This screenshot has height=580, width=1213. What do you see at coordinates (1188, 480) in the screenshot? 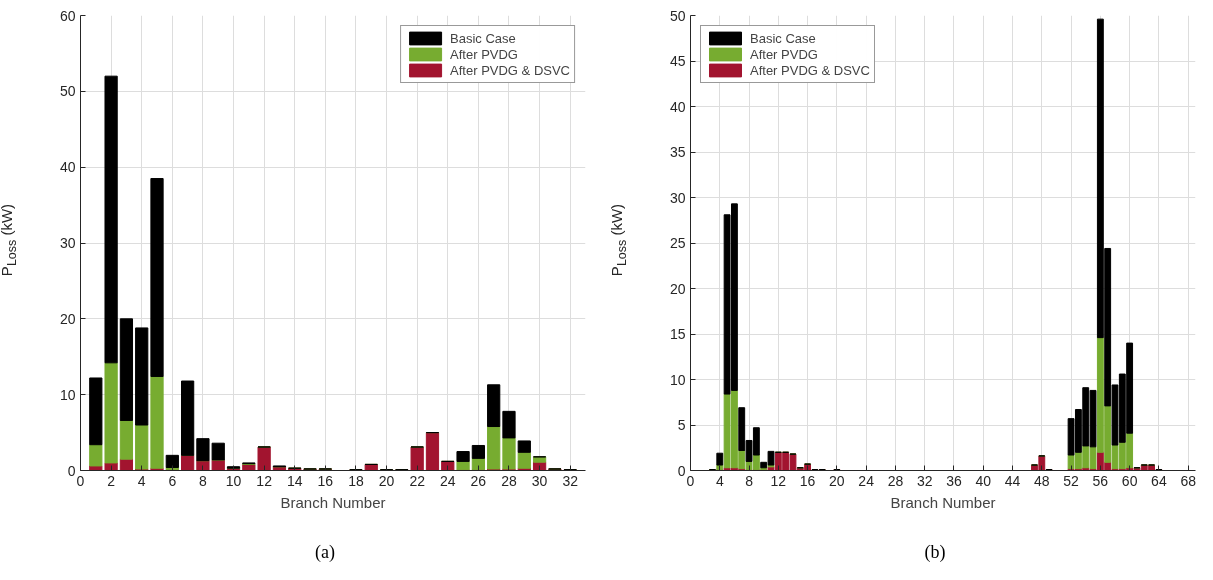
I see `x-tick-label: 68` at bounding box center [1188, 480].